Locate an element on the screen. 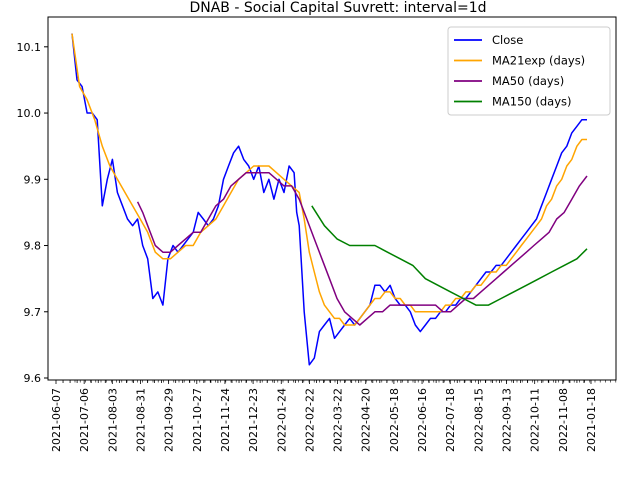  legend-box is located at coordinates (529, 71).